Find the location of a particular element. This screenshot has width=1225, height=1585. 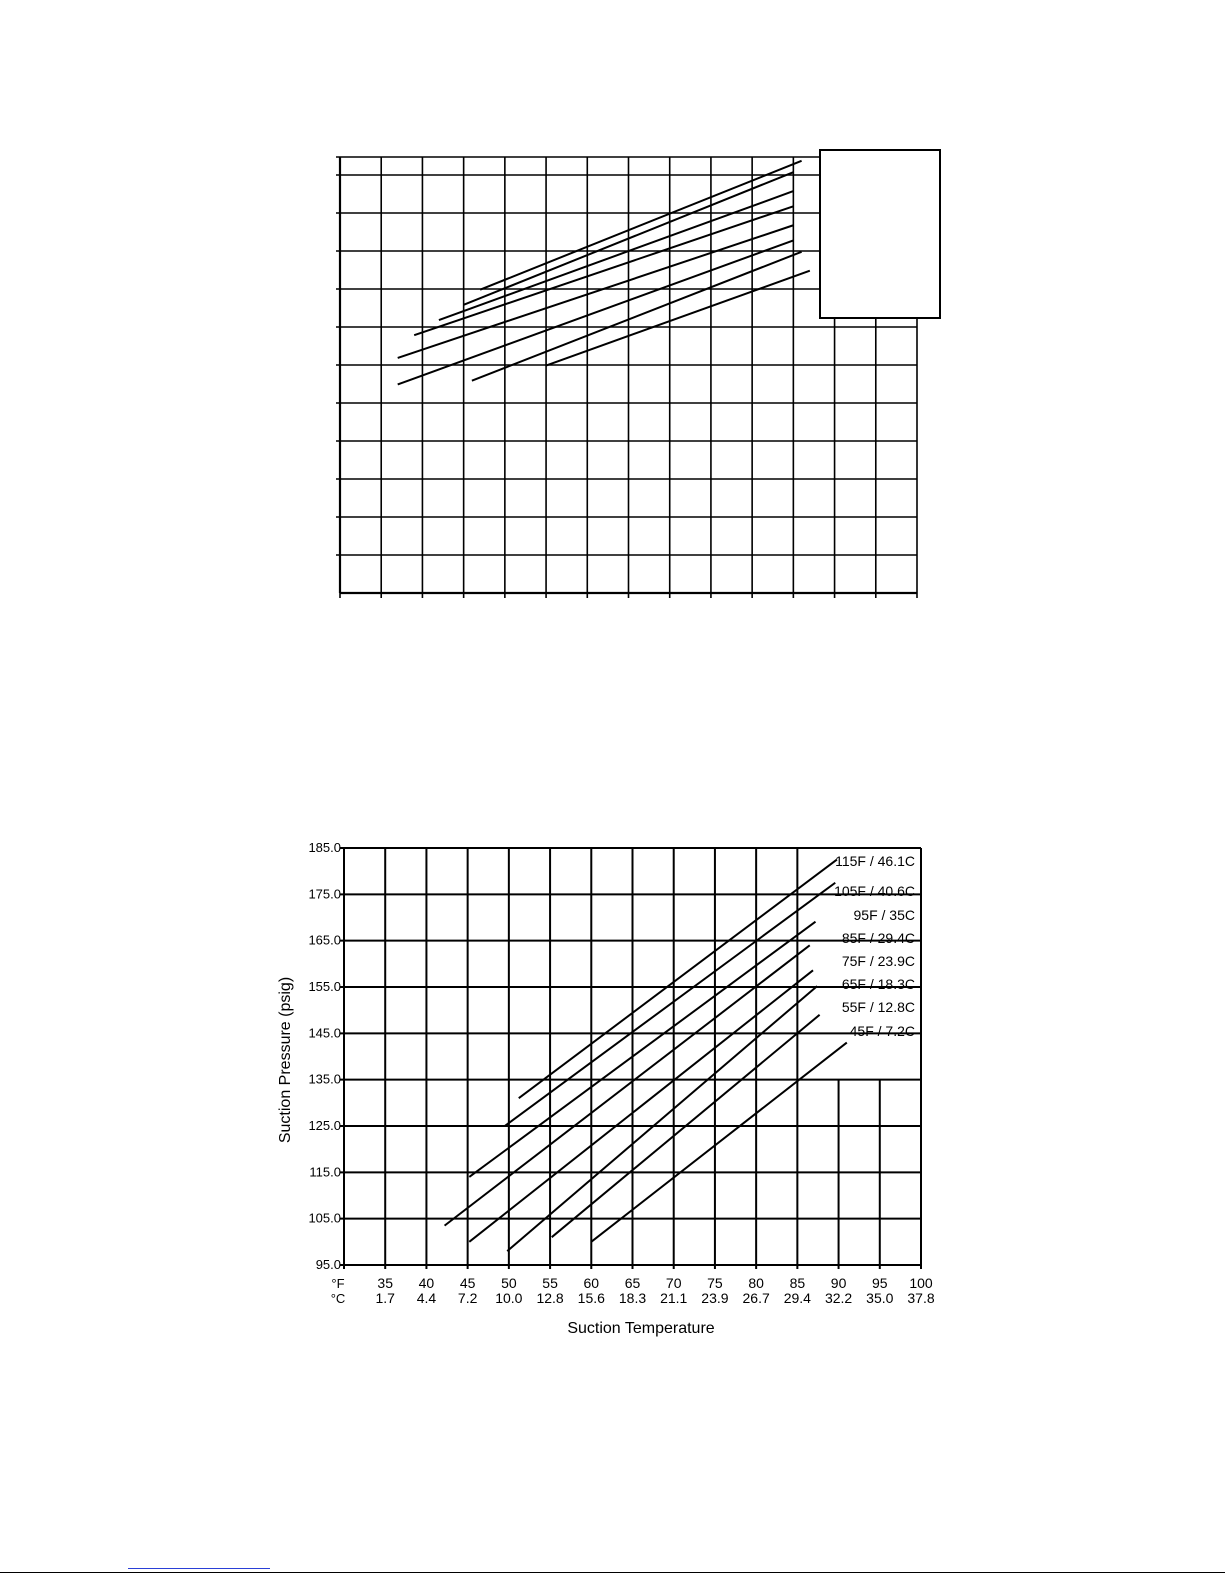

x-tick-label-f: 45 is located at coordinates (468, 1283).